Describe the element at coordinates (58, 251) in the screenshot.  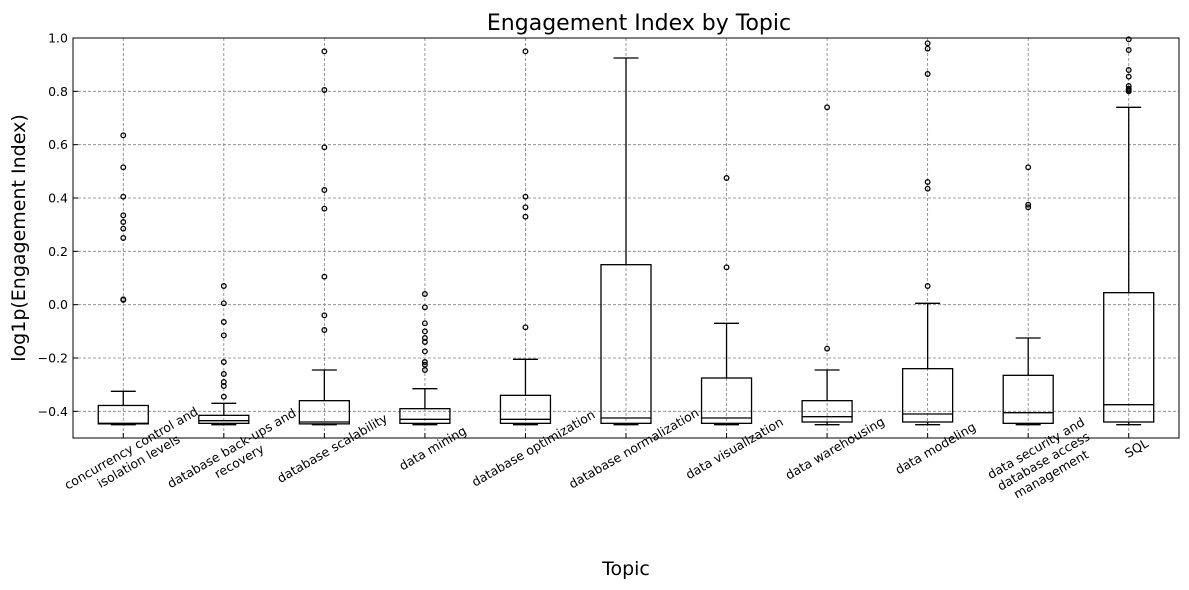
I see `y-tick-label: 0.2` at that location.